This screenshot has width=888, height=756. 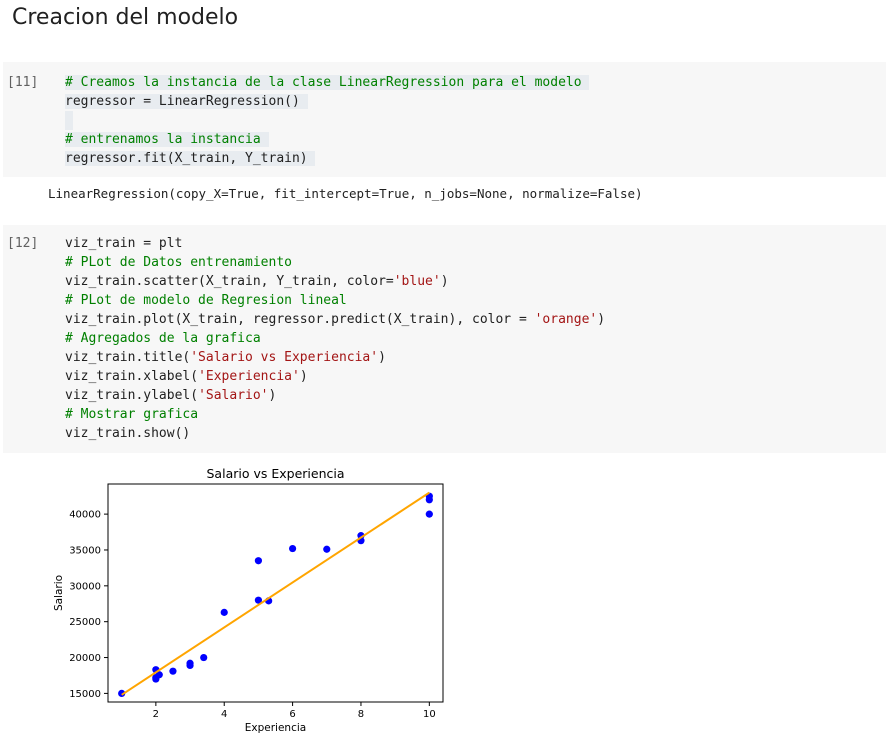 What do you see at coordinates (206, 300) in the screenshot?
I see `code-line: # PLot de modelo de Regresion lineal` at bounding box center [206, 300].